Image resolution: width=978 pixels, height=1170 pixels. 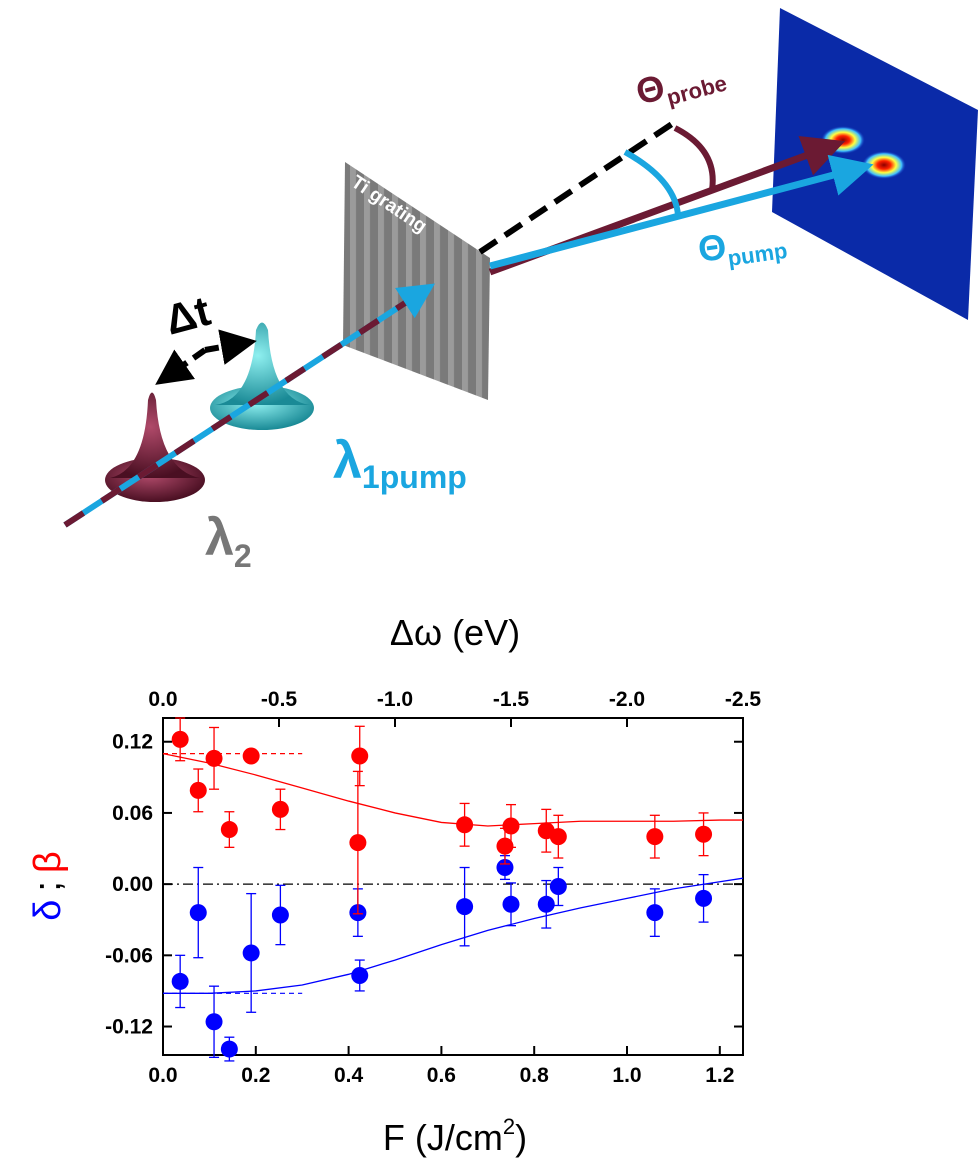 I want to click on lambda-2-label: λ2, so click(x=228, y=541).